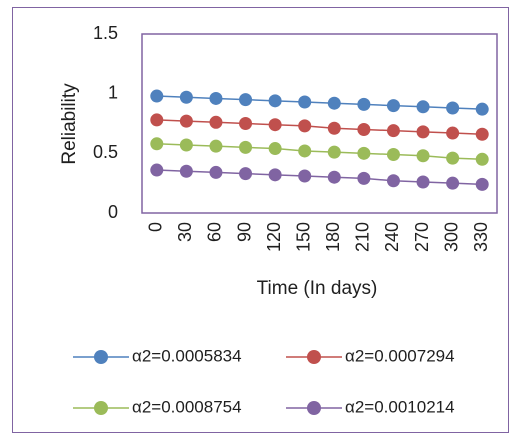 The width and height of the screenshot is (522, 439). I want to click on x-tick-label: 120, so click(274, 237).